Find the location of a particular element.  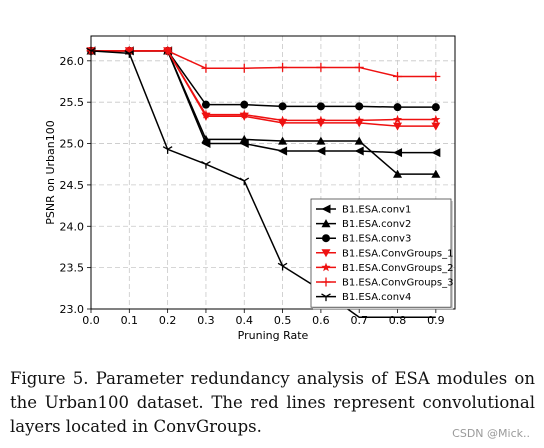

y-tick-label: 25.5 is located at coordinates (72, 102).